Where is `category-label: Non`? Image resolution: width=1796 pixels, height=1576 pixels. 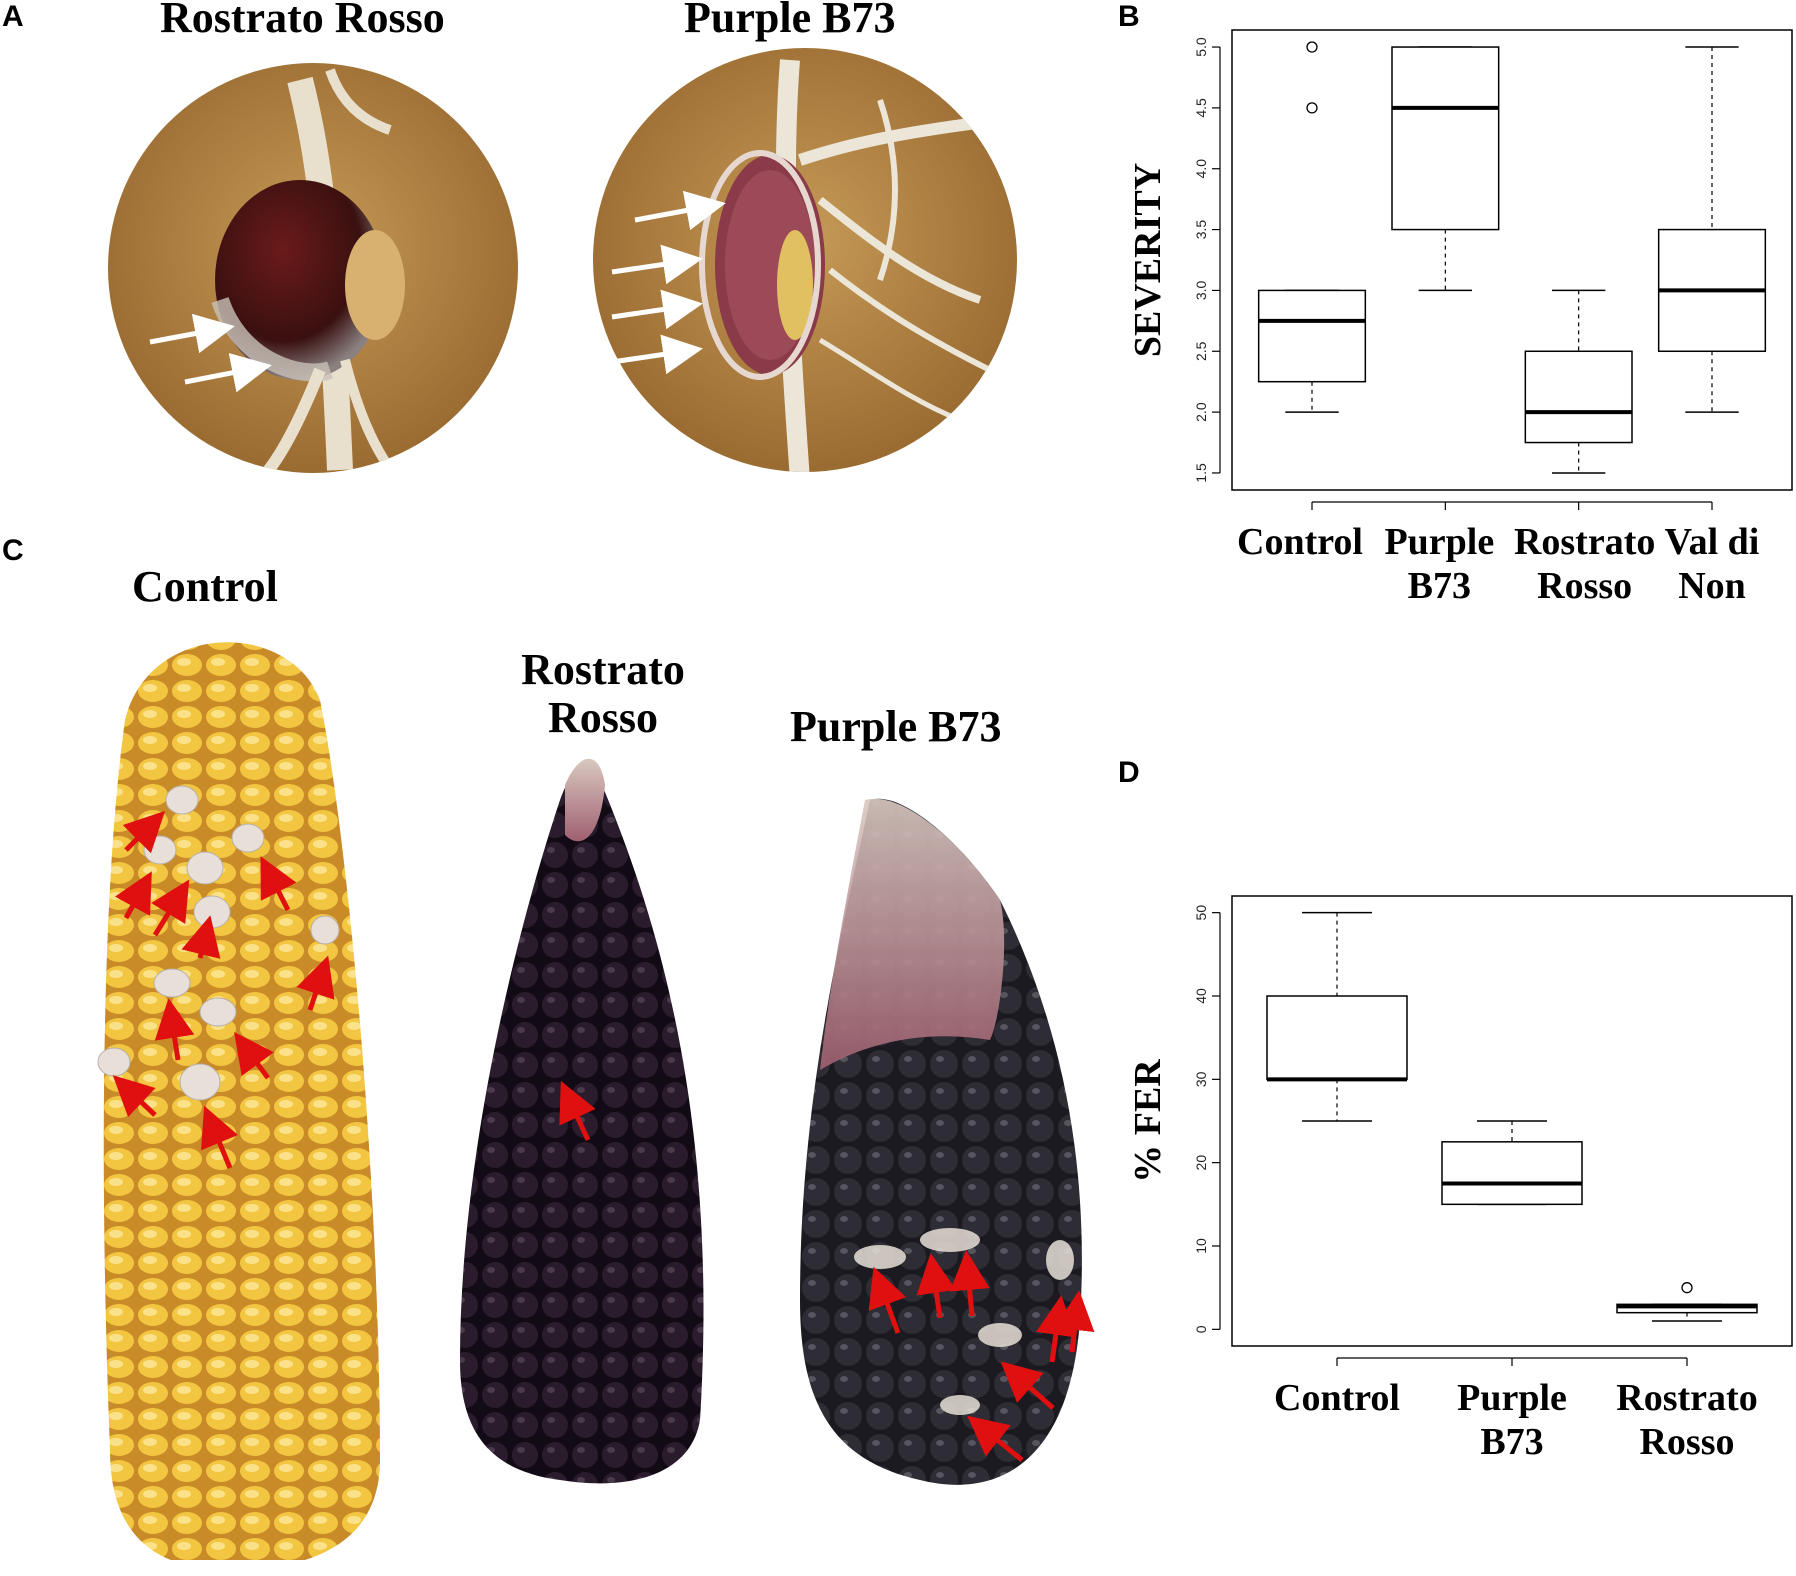 category-label: Non is located at coordinates (1712, 586).